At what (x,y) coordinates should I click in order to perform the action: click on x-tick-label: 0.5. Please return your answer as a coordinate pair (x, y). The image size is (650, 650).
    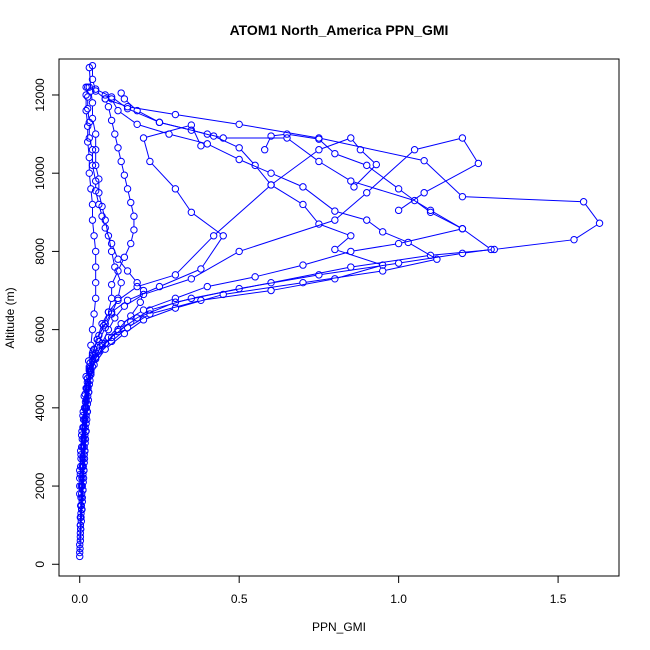
    Looking at the image, I should click on (239, 599).